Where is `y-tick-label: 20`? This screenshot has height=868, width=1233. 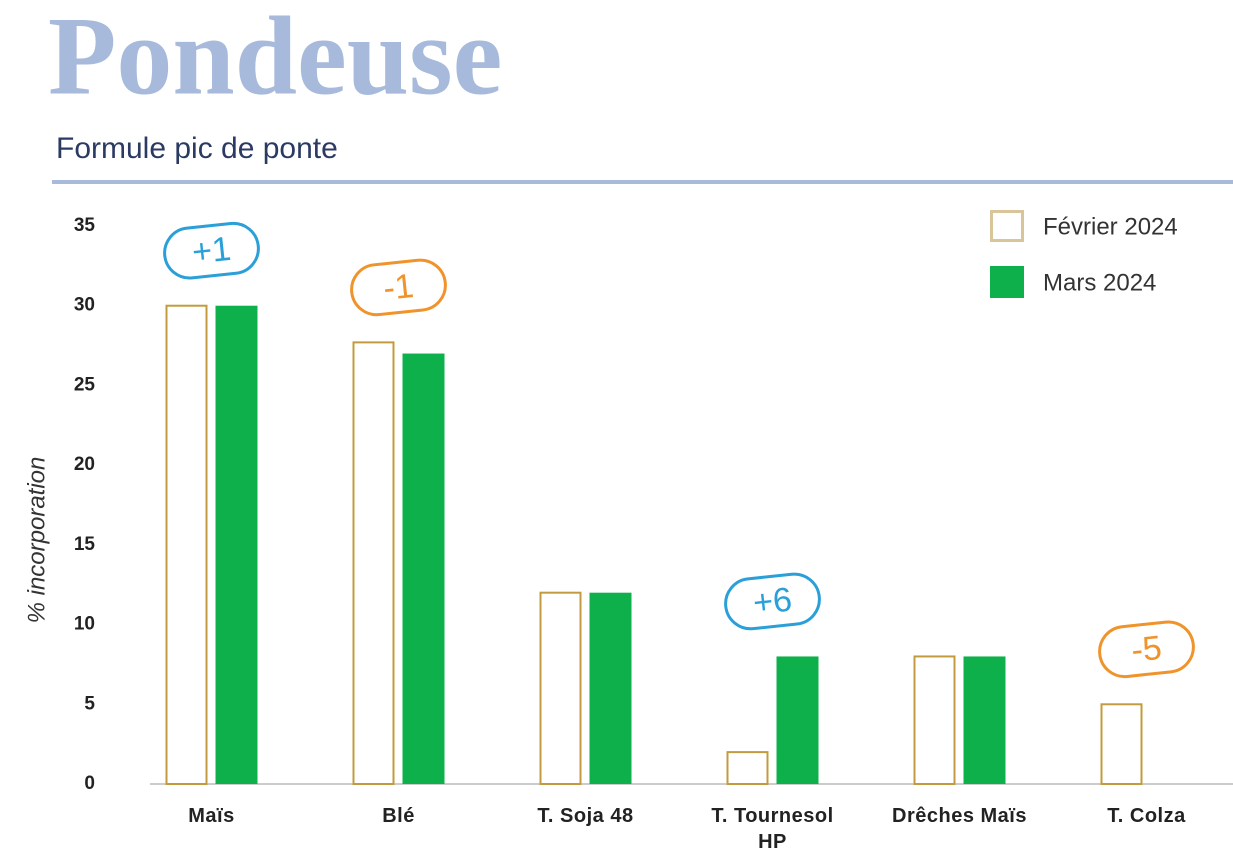 y-tick-label: 20 is located at coordinates (84, 464).